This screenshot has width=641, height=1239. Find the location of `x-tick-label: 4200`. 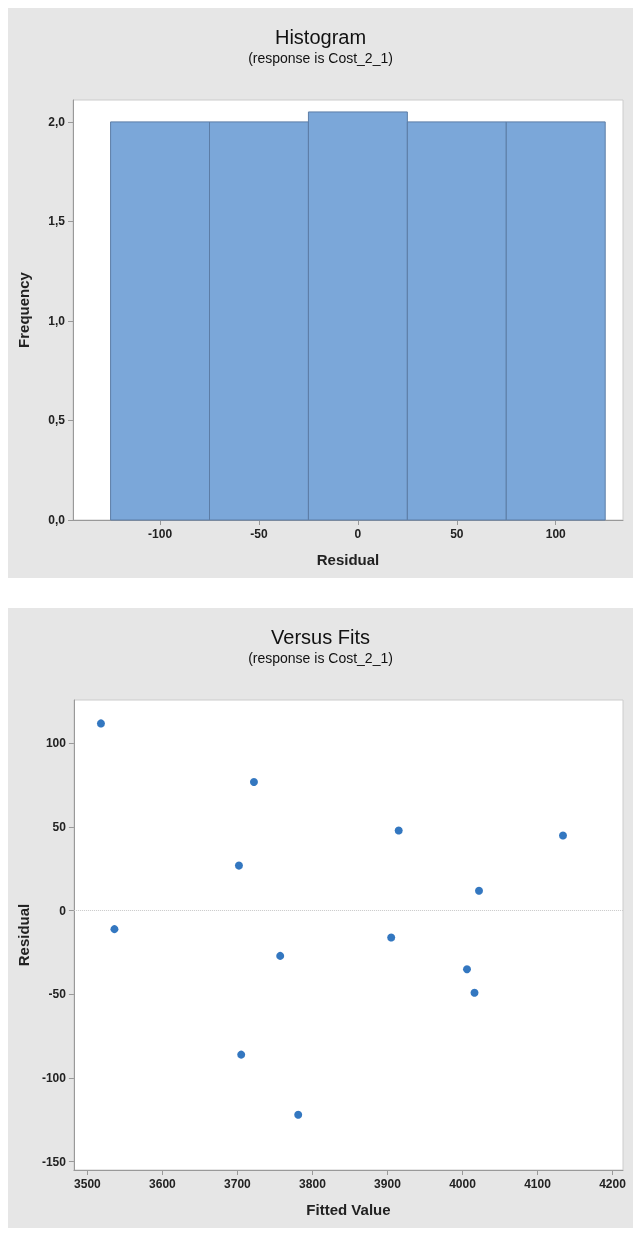

x-tick-label: 4200 is located at coordinates (613, 1184).